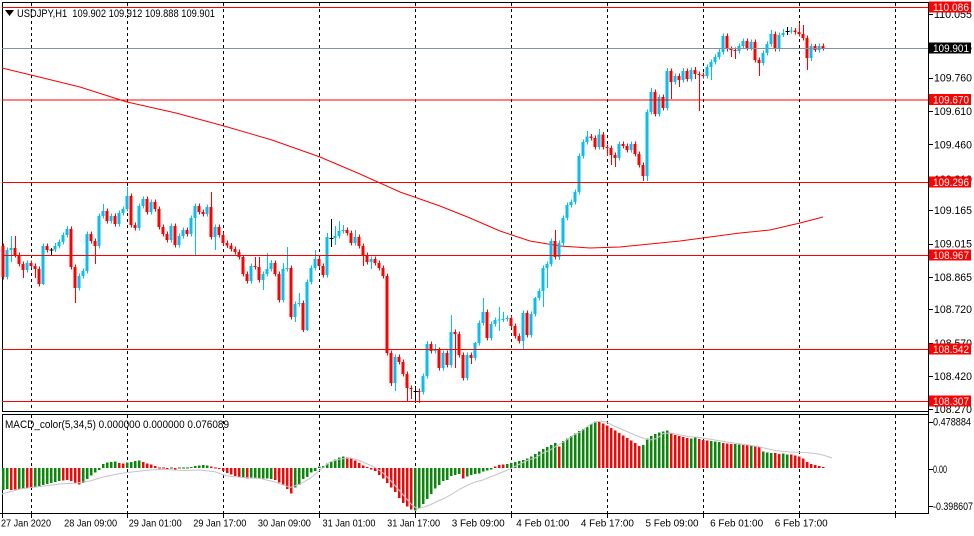  Describe the element at coordinates (736, 524) in the screenshot. I see `svg-text: 6 Feb 01:00` at that location.